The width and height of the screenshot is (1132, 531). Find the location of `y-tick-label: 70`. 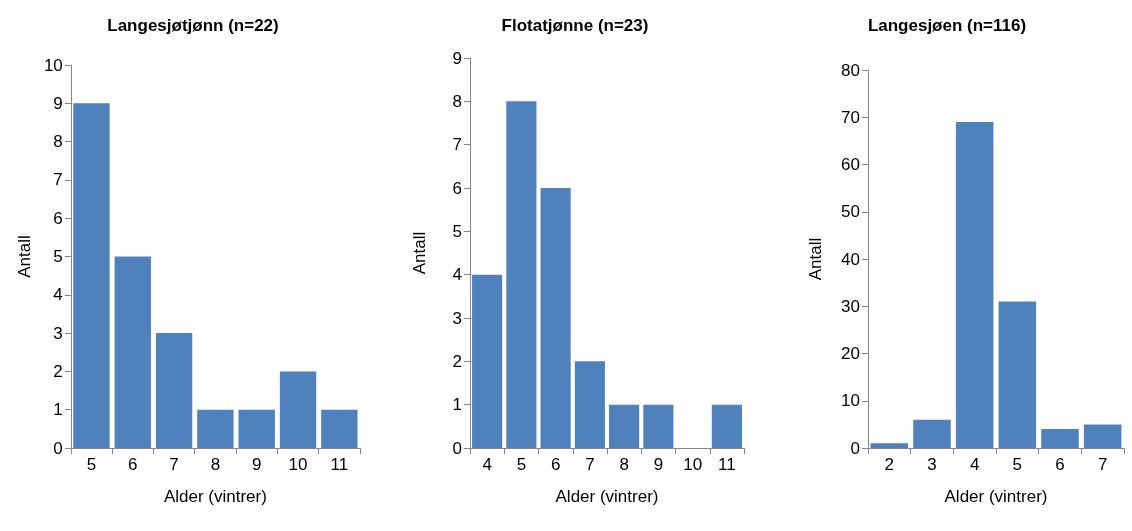

y-tick-label: 70 is located at coordinates (850, 117).